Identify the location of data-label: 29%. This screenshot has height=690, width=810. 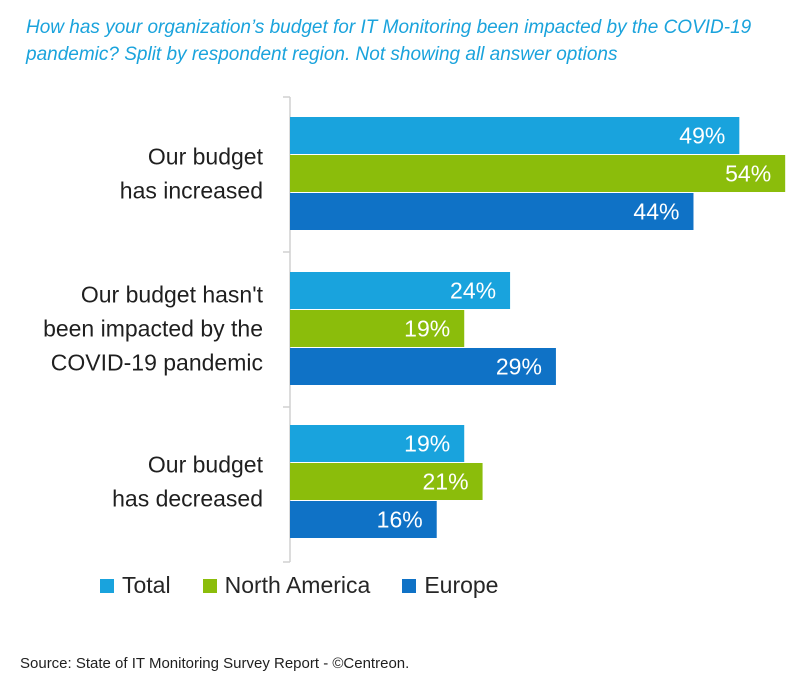
(519, 367).